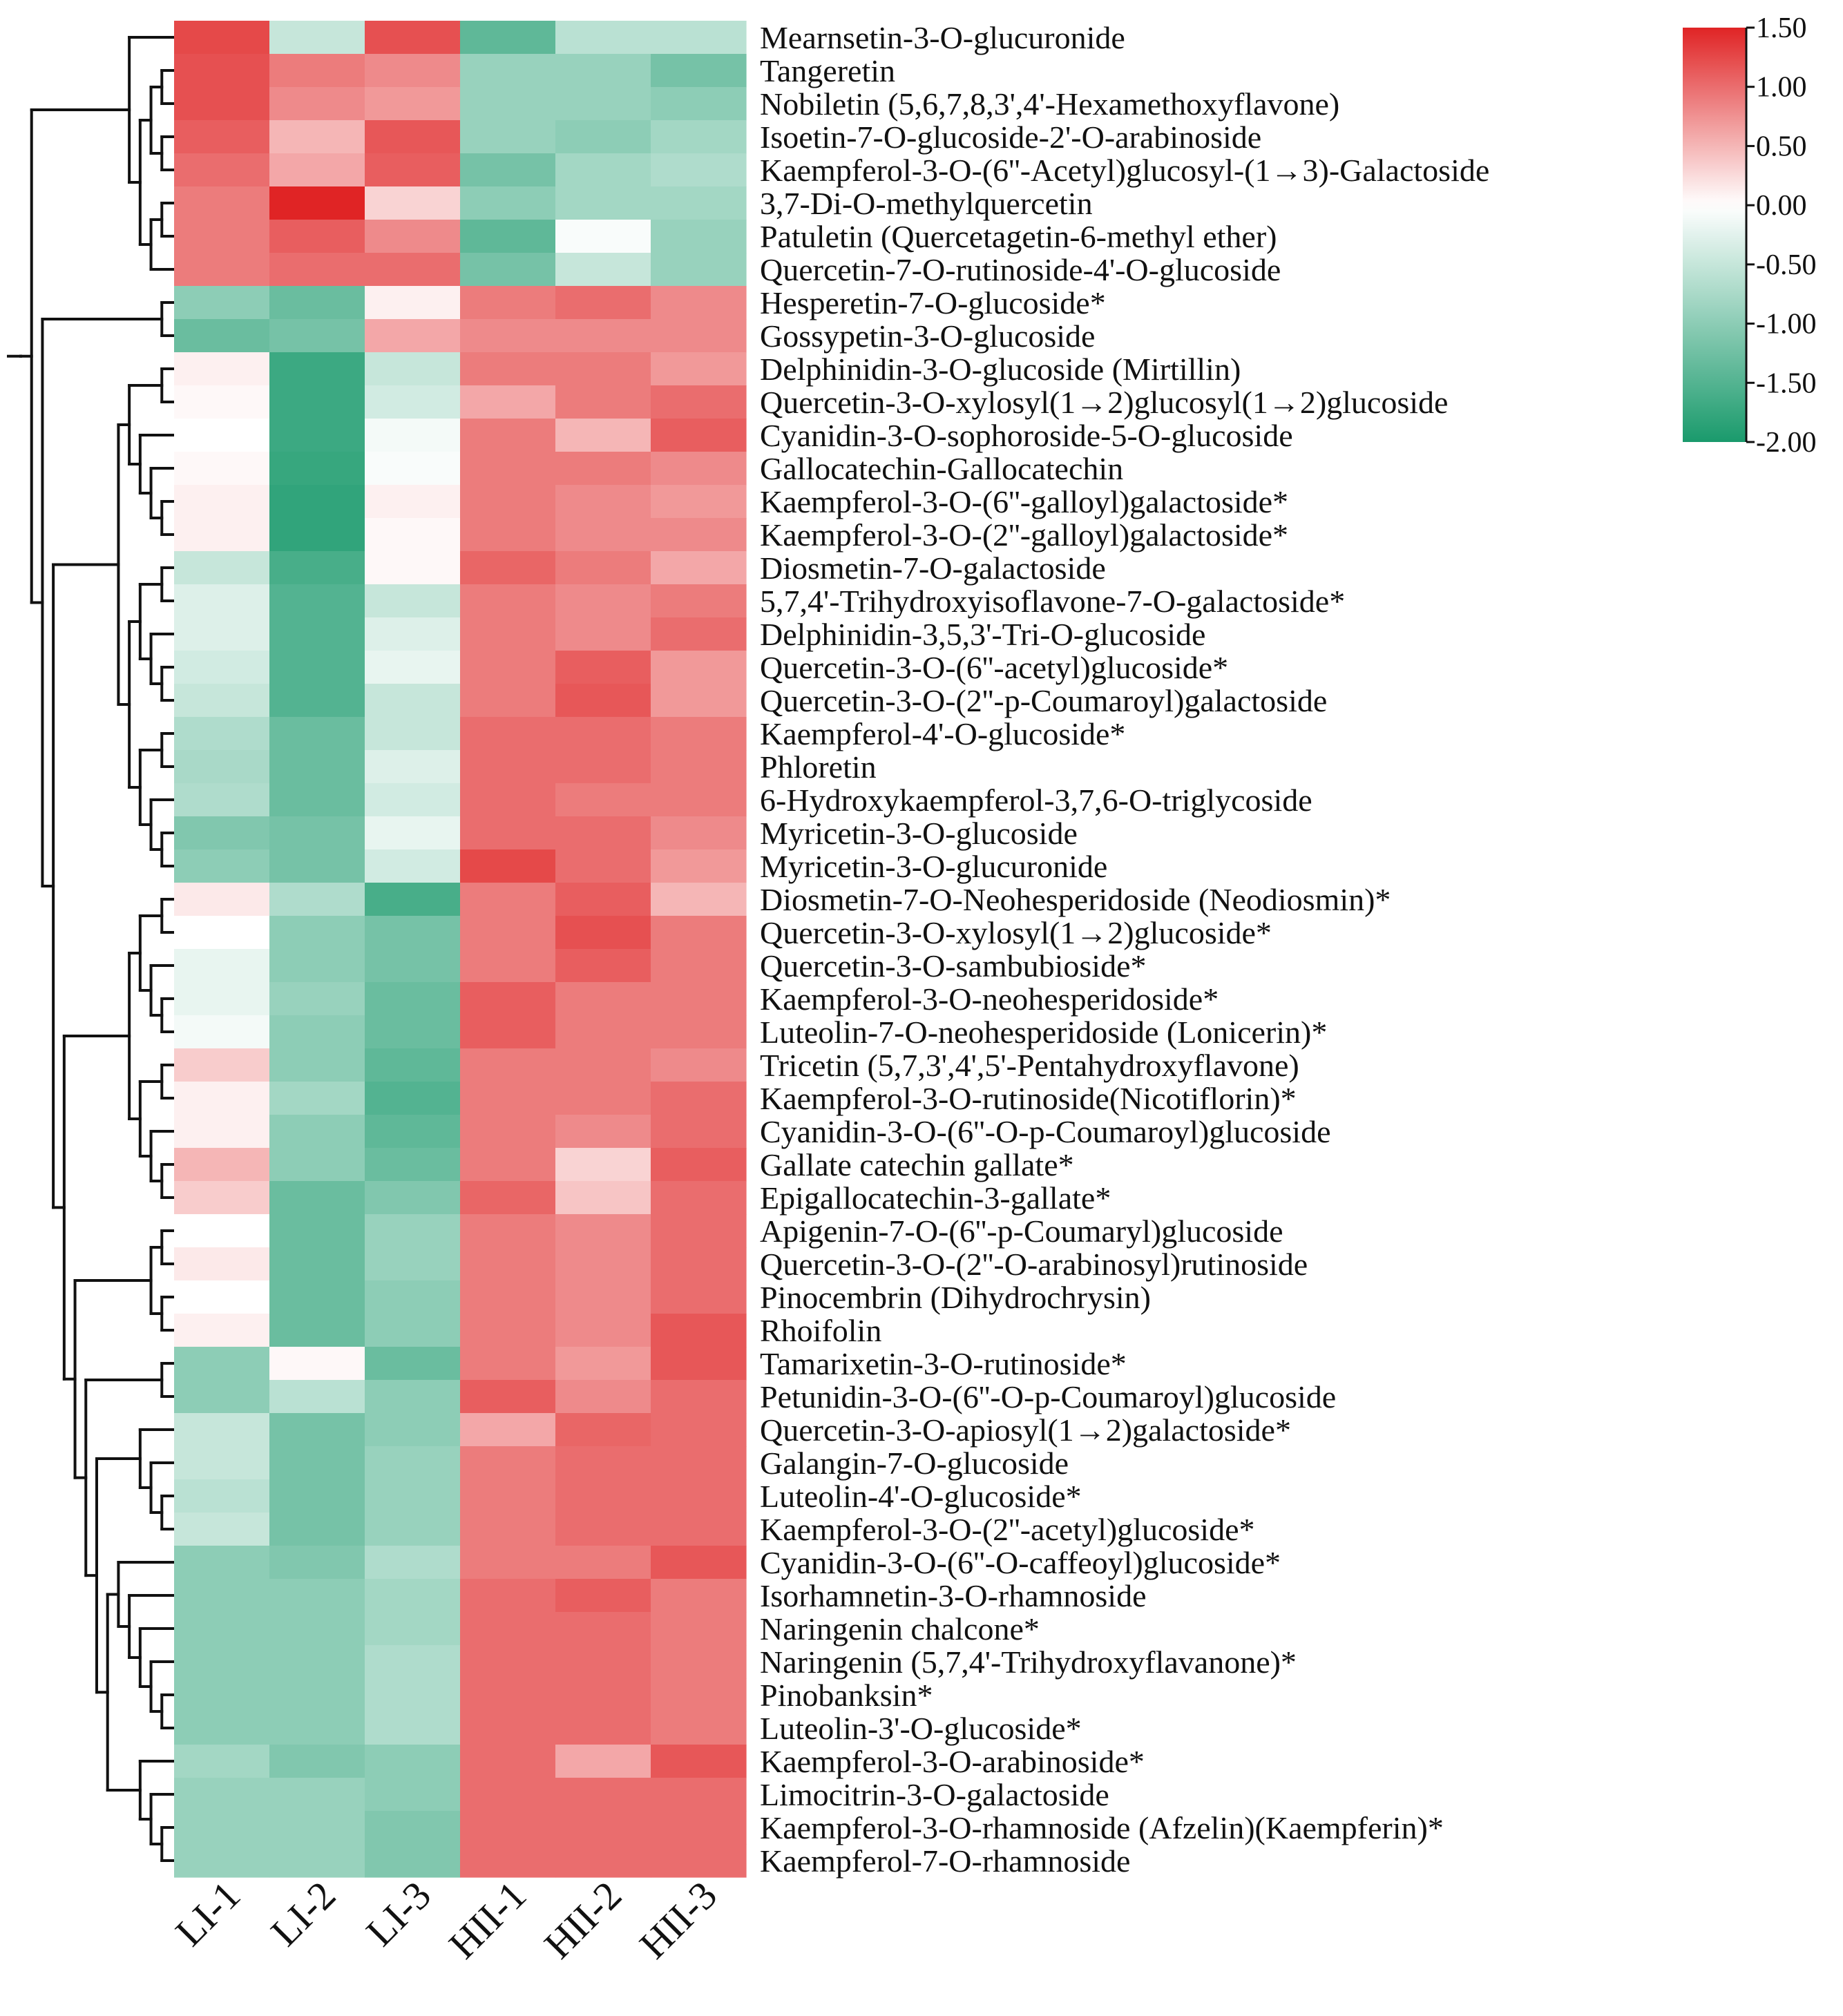  Describe the element at coordinates (1024, 535) in the screenshot. I see `row-label: Kaempferol-3-O-(2''-galloyl)galactoside*` at that location.